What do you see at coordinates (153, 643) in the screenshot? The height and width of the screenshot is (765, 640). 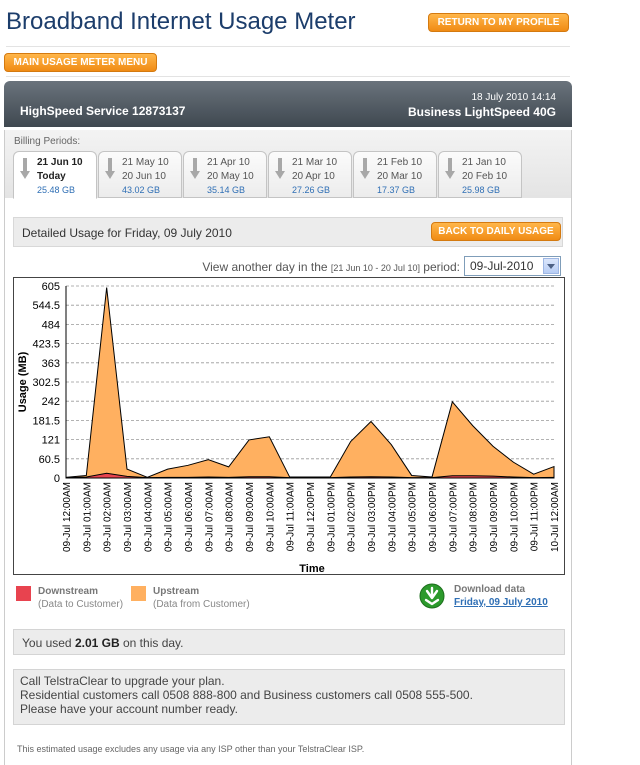 I see `usage-suffix: on this day.` at bounding box center [153, 643].